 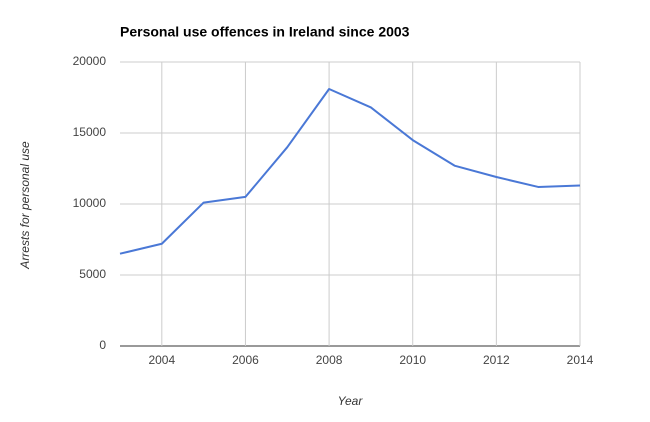 What do you see at coordinates (161, 360) in the screenshot?
I see `x-tick-label: 2004` at bounding box center [161, 360].